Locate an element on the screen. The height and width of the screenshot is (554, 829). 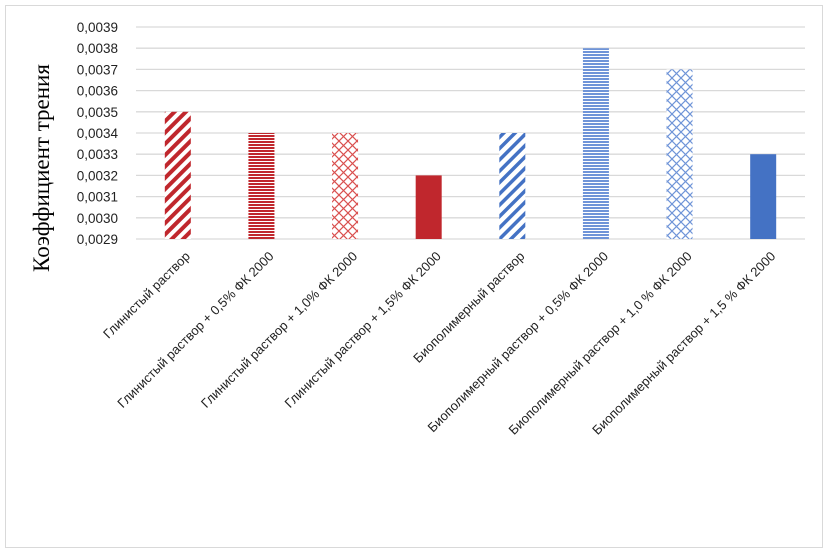
x-category-label: Глинистый раствор + 1,0% ФК 2000 is located at coordinates (279, 330).